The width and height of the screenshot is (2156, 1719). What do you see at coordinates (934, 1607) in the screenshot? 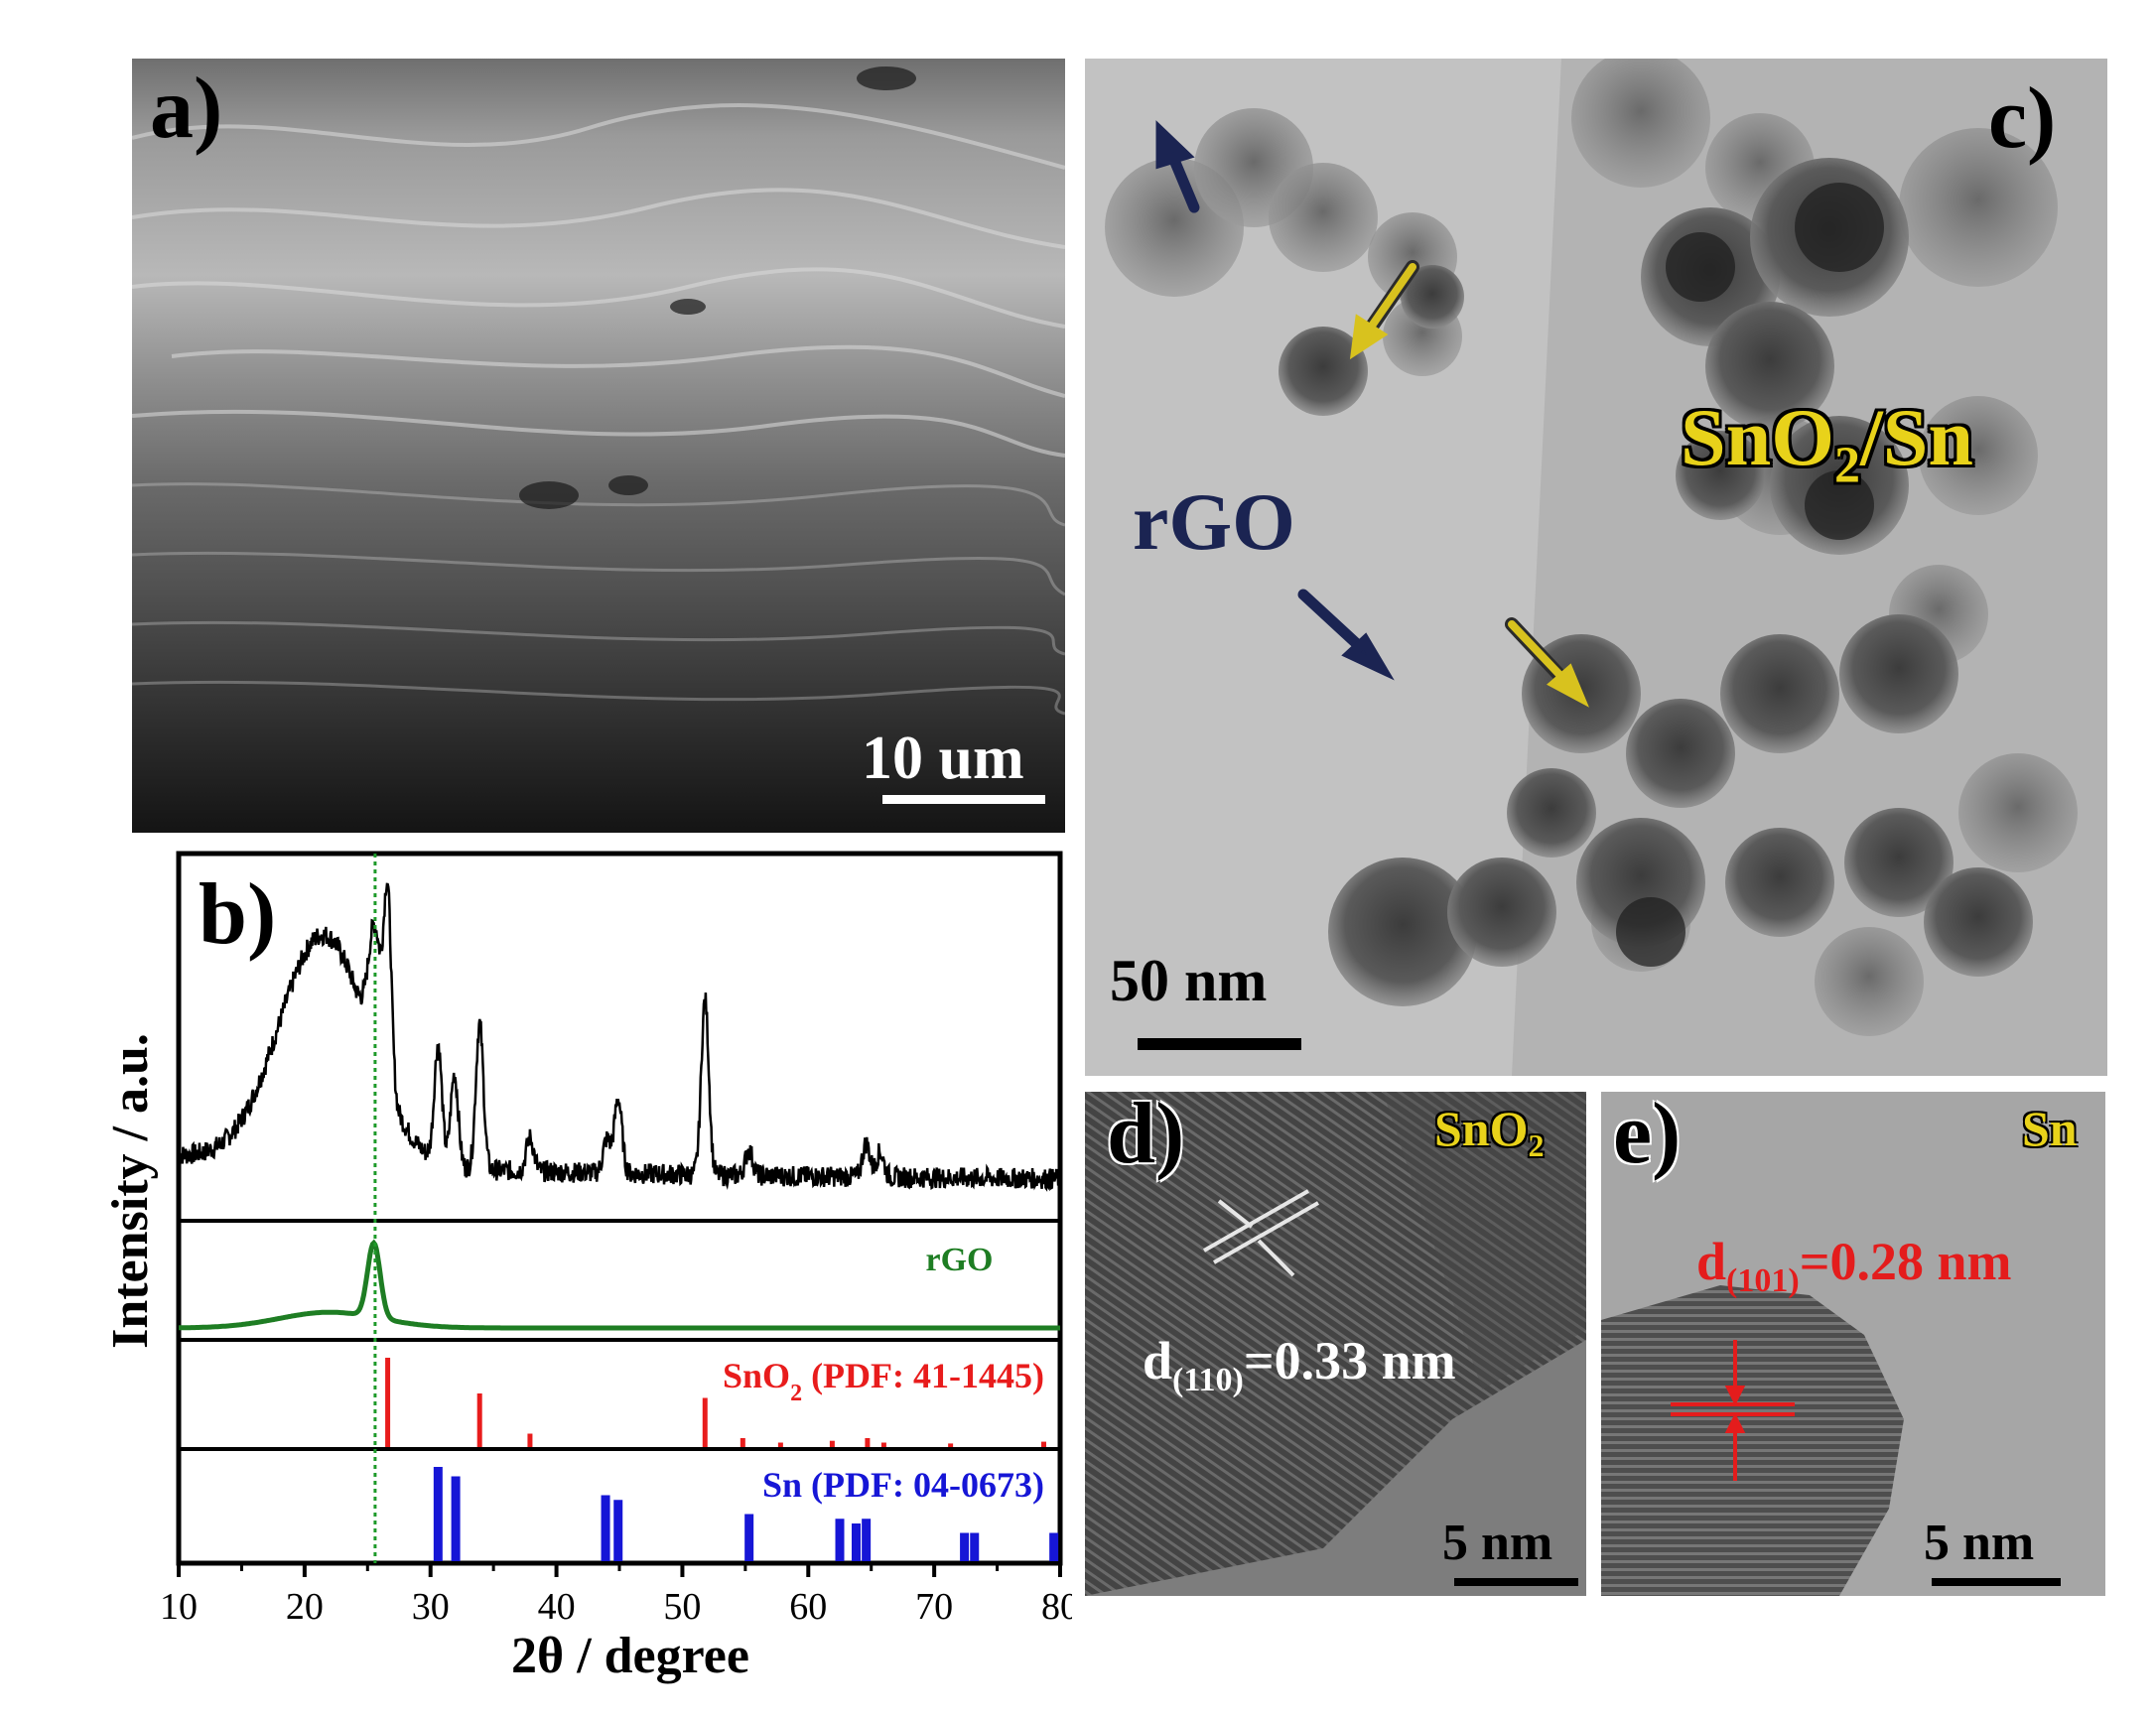
I see `x-tick-label: 70` at bounding box center [934, 1607].